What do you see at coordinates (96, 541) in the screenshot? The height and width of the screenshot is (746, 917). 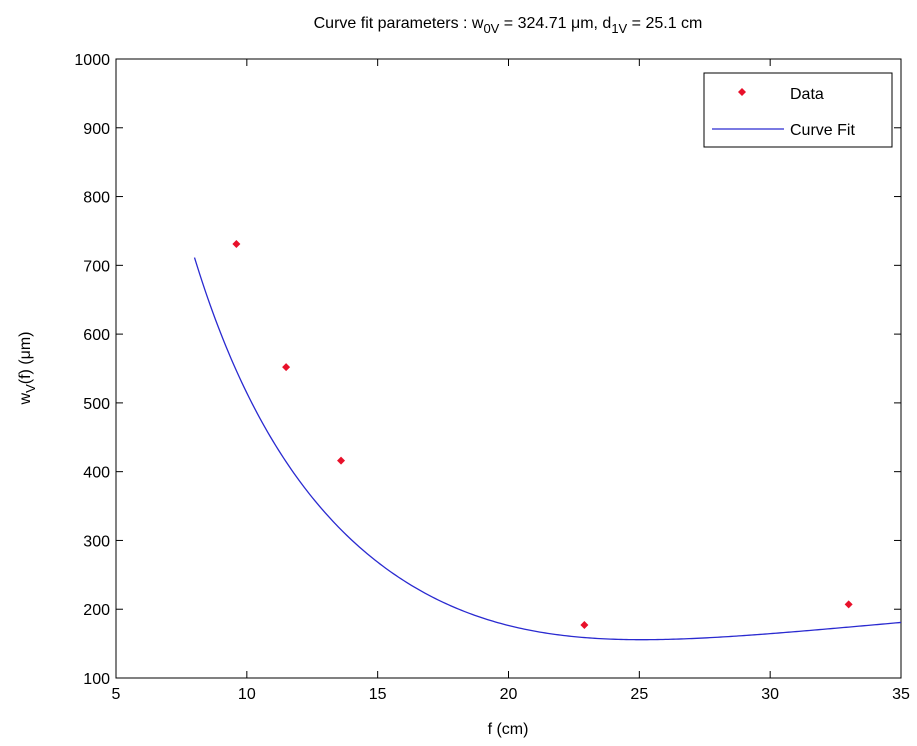 I see `y-tick-label: 300` at bounding box center [96, 541].